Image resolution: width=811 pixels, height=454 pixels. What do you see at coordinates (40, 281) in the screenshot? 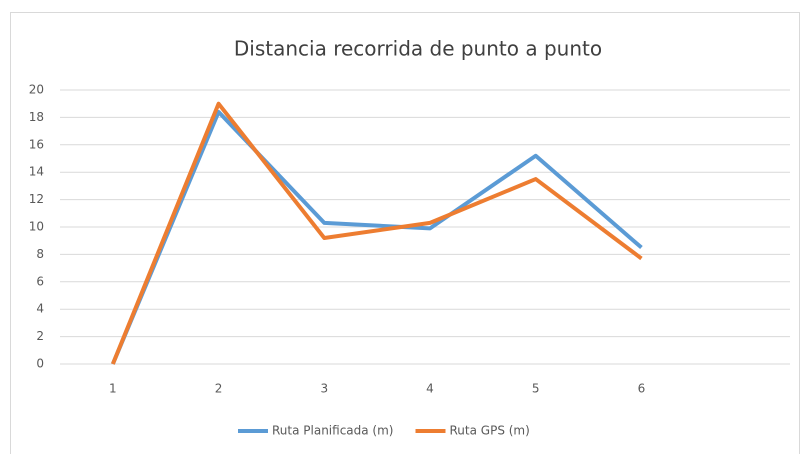
I see `y-tick-label: 6` at bounding box center [40, 281].